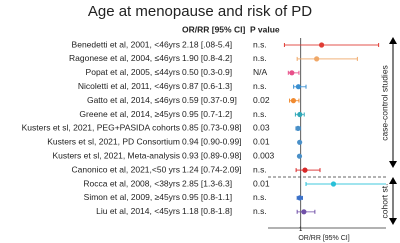 The height and width of the screenshot is (243, 400). I want to click on study-label: Popat et al, 2005, ≤44yrs, so click(133, 72).